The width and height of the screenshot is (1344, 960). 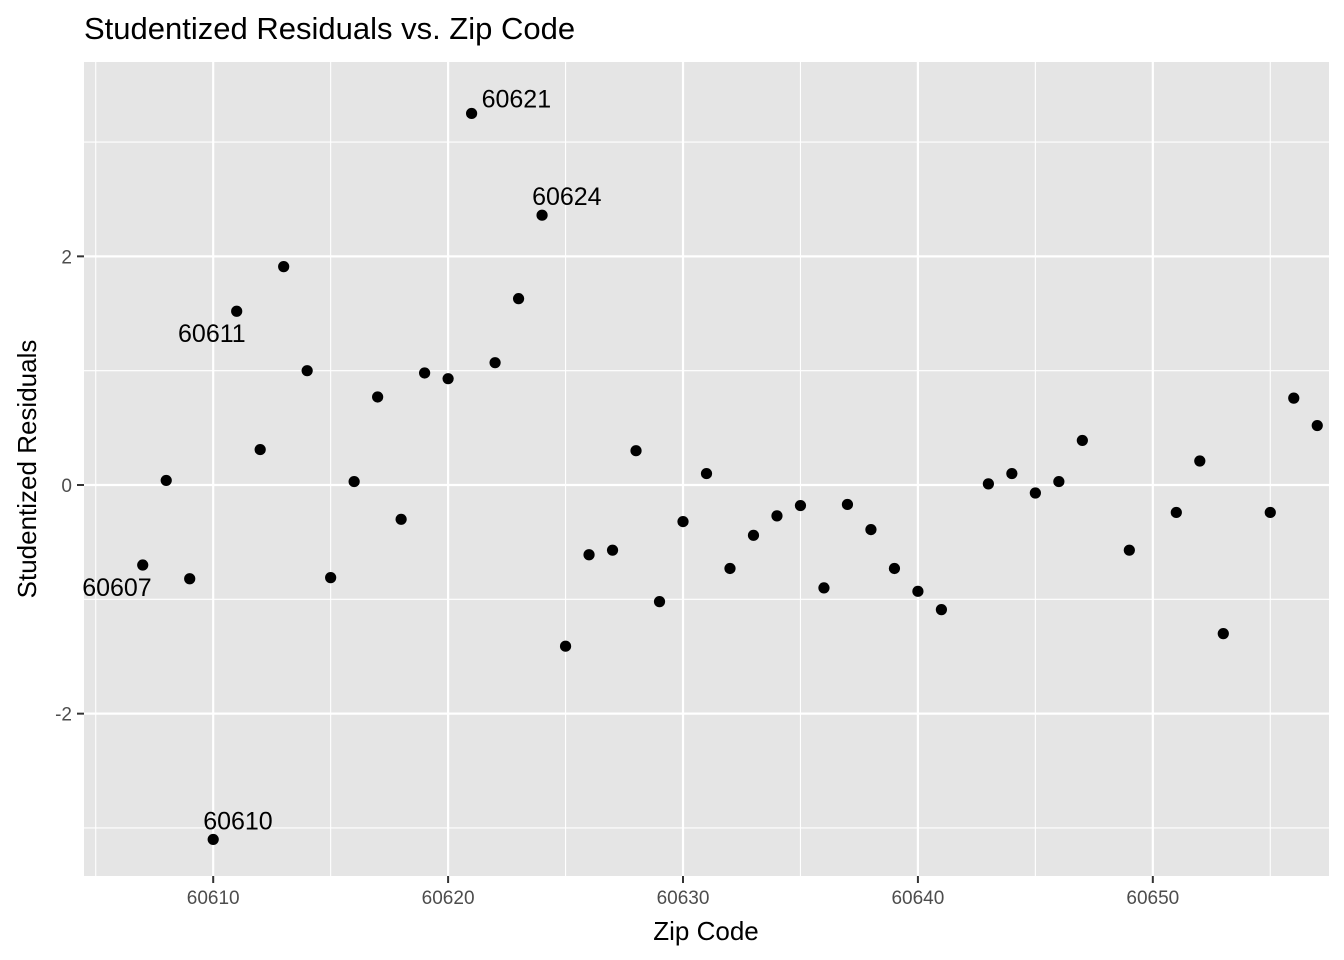 I want to click on x-tick-label: 60630, so click(x=683, y=898).